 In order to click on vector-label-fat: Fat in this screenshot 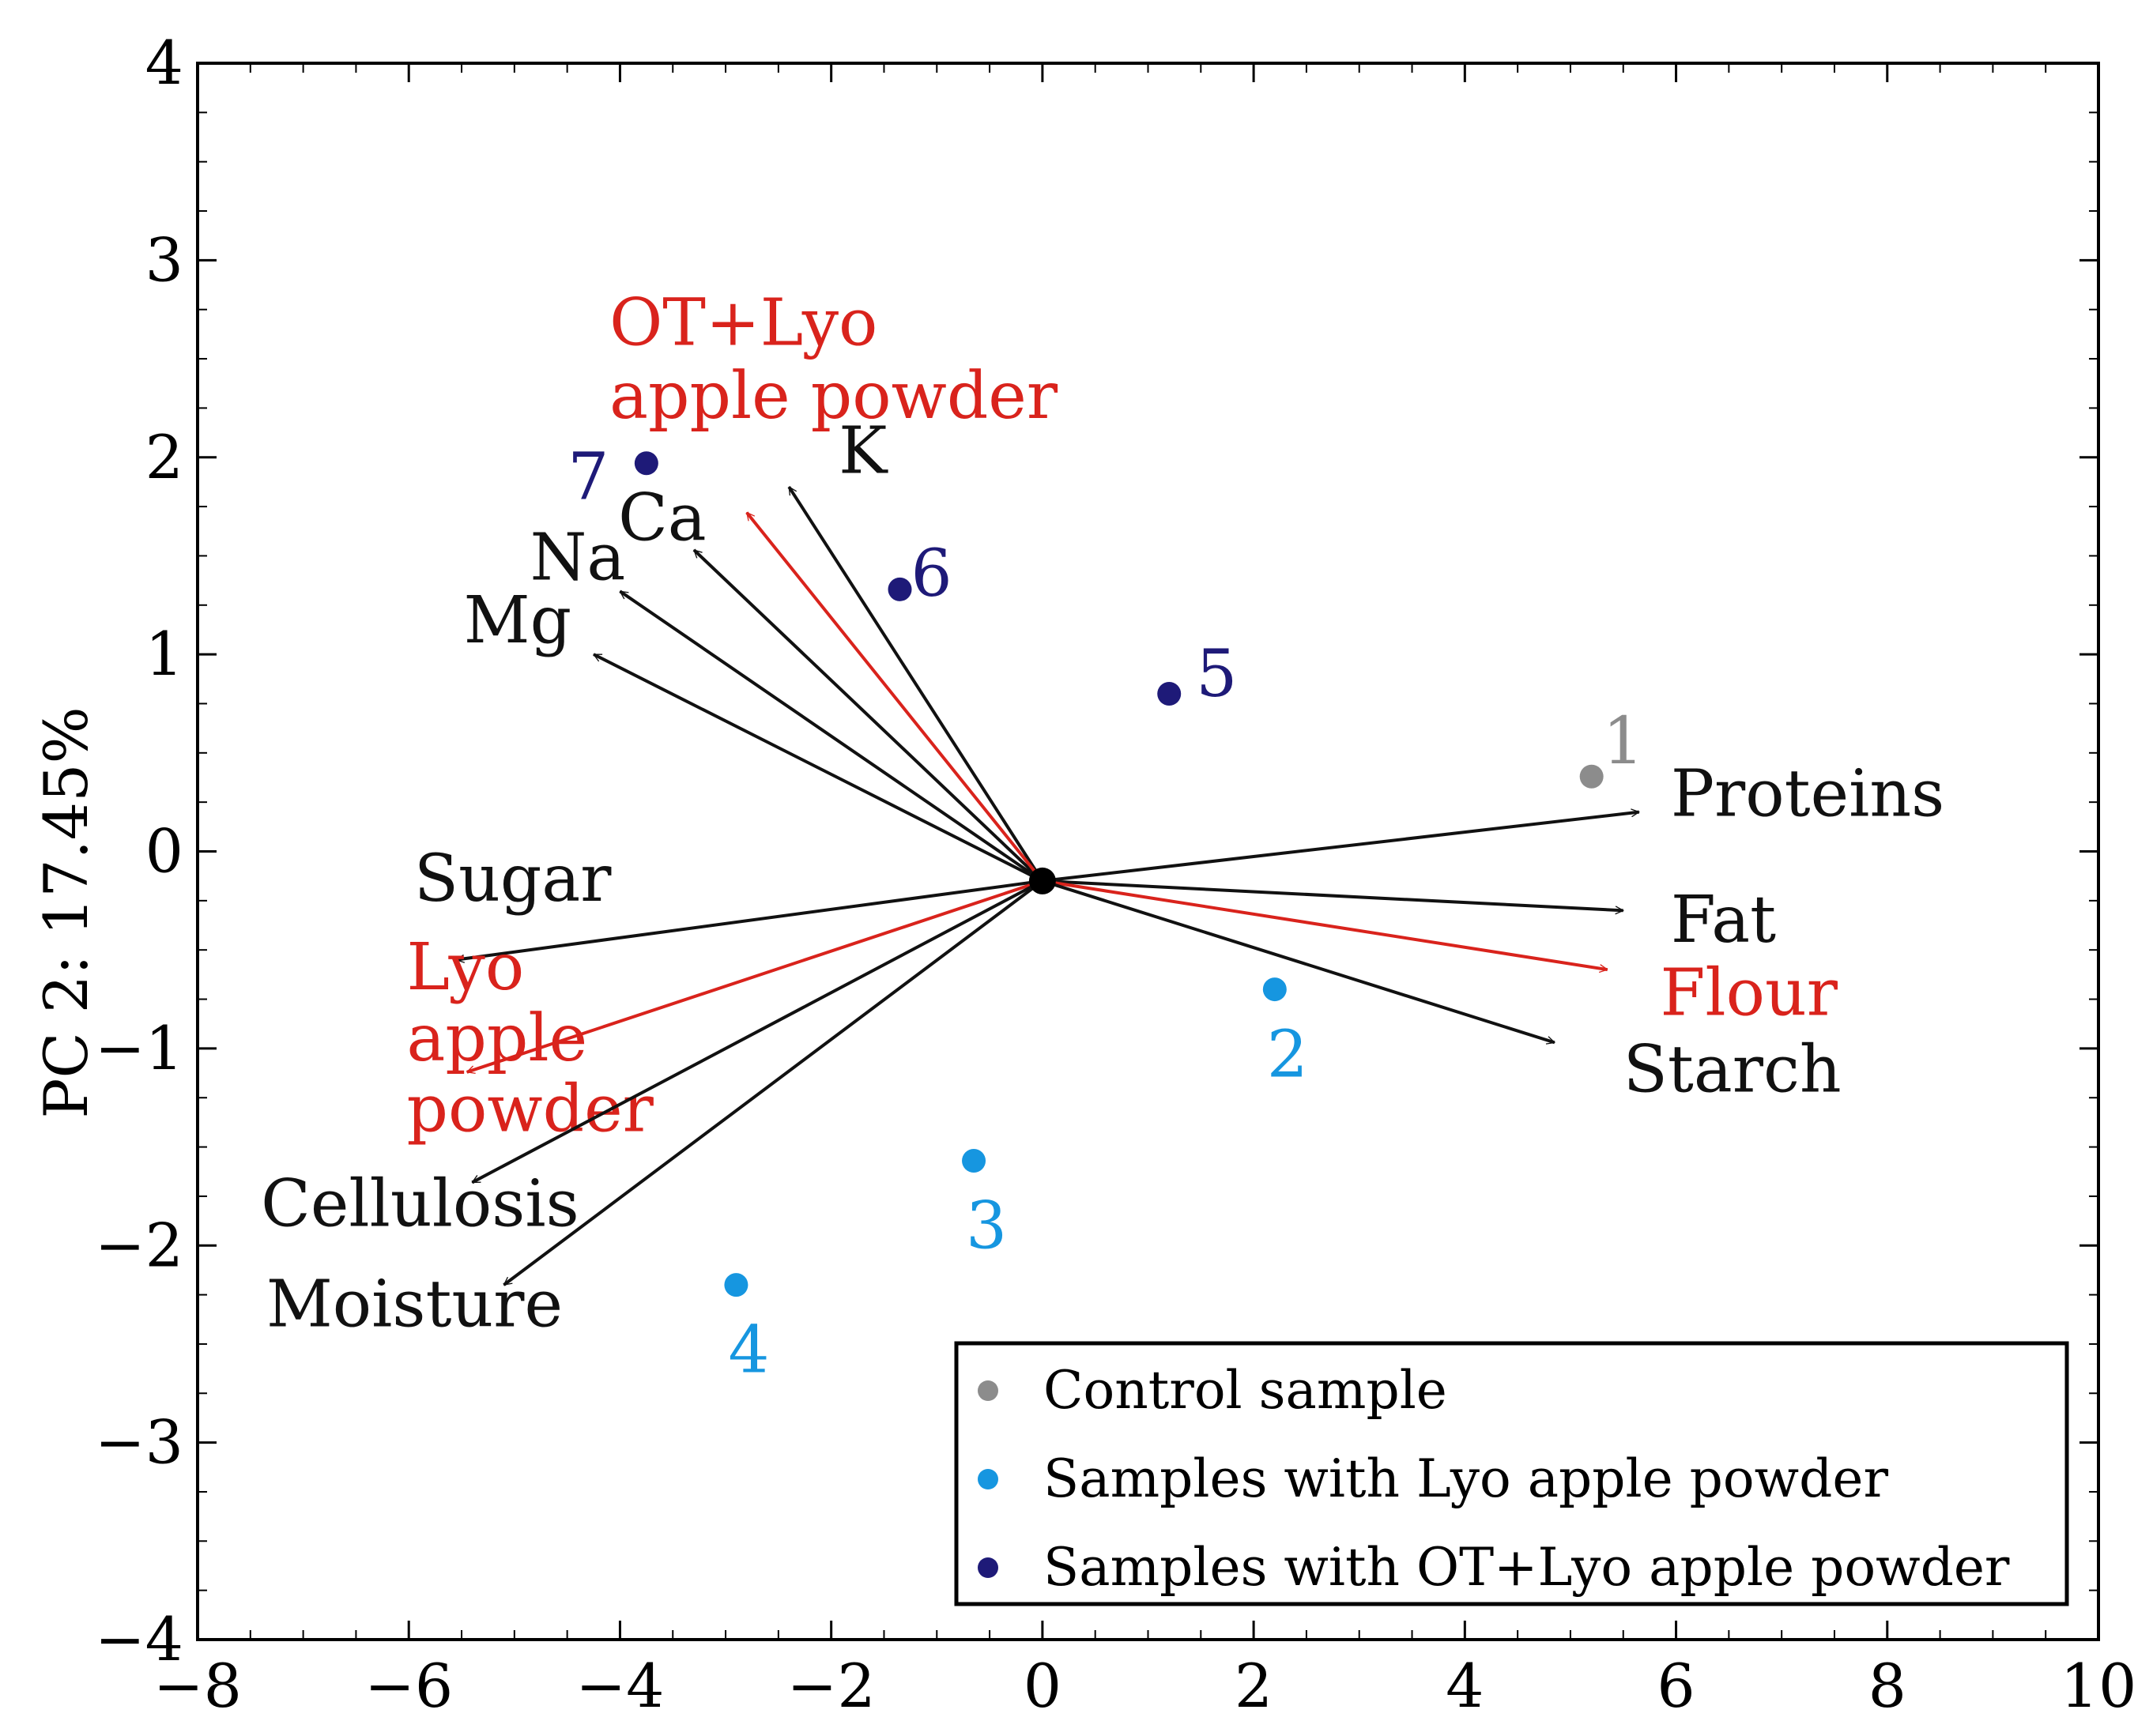, I will do `click(1723, 920)`.